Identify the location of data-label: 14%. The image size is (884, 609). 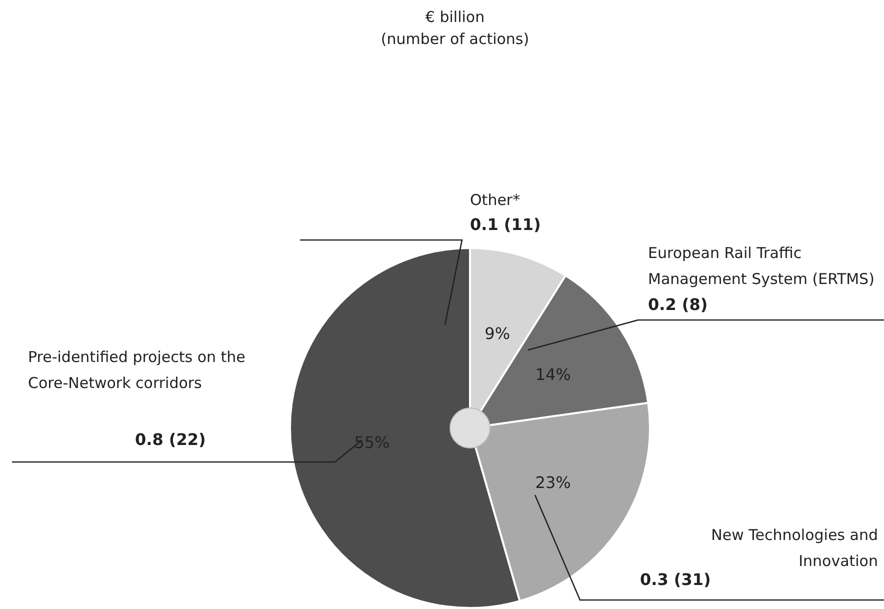
(553, 374).